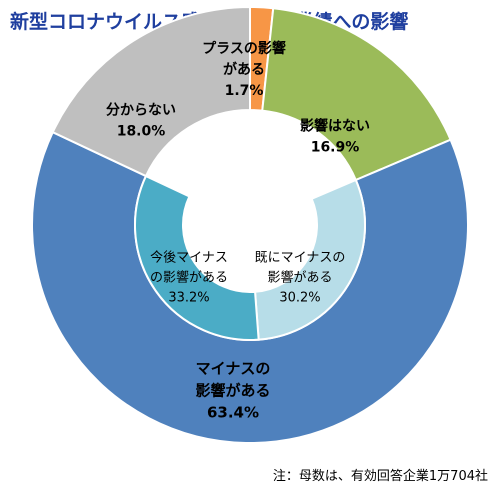 Image resolution: width=500 pixels, height=493 pixels. I want to click on outer-label-1-text: 影響はない, so click(335, 126).